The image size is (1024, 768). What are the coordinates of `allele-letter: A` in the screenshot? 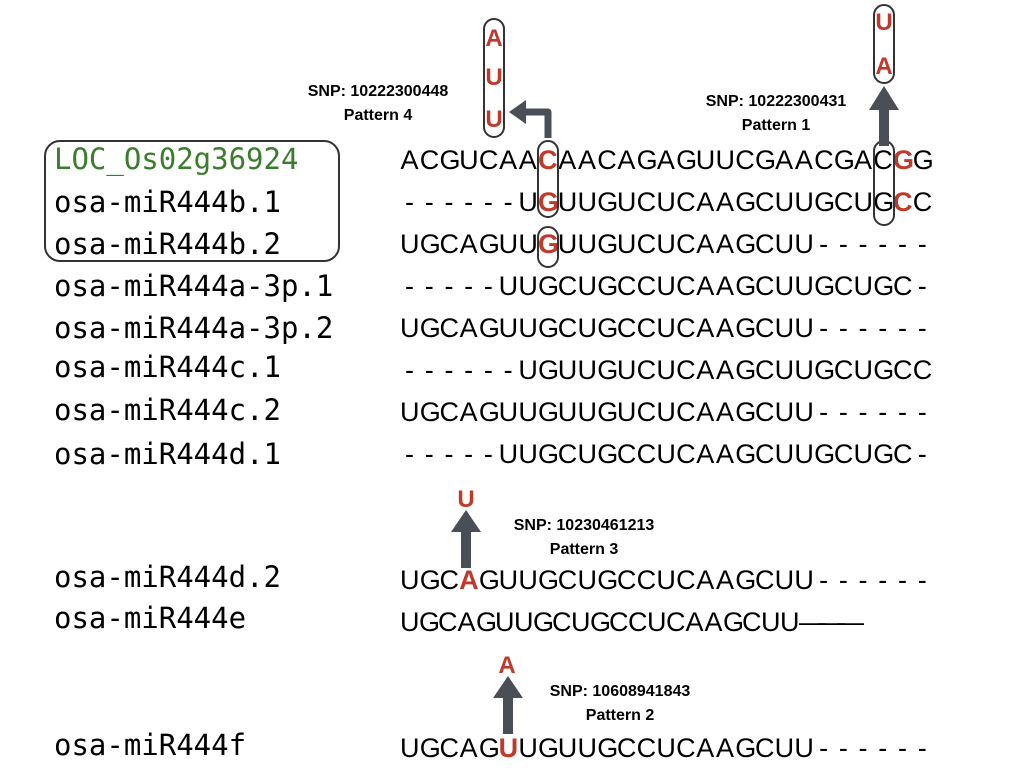 It's located at (494, 38).